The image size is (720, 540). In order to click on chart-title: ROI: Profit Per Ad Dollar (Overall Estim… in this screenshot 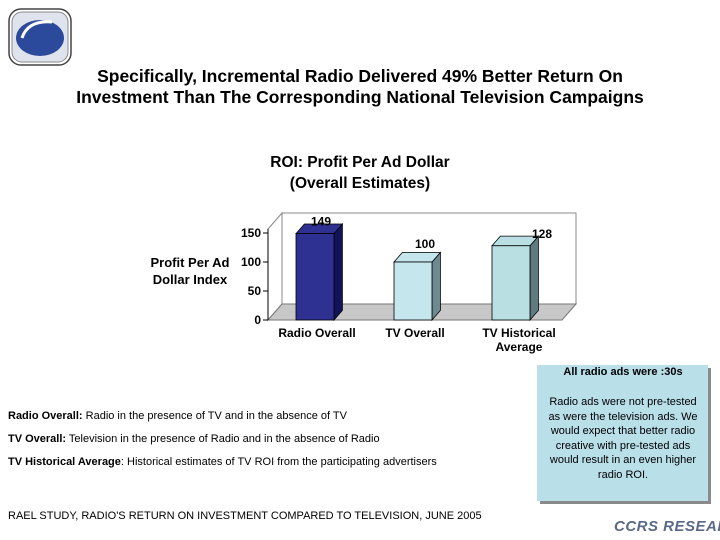, I will do `click(360, 173)`.